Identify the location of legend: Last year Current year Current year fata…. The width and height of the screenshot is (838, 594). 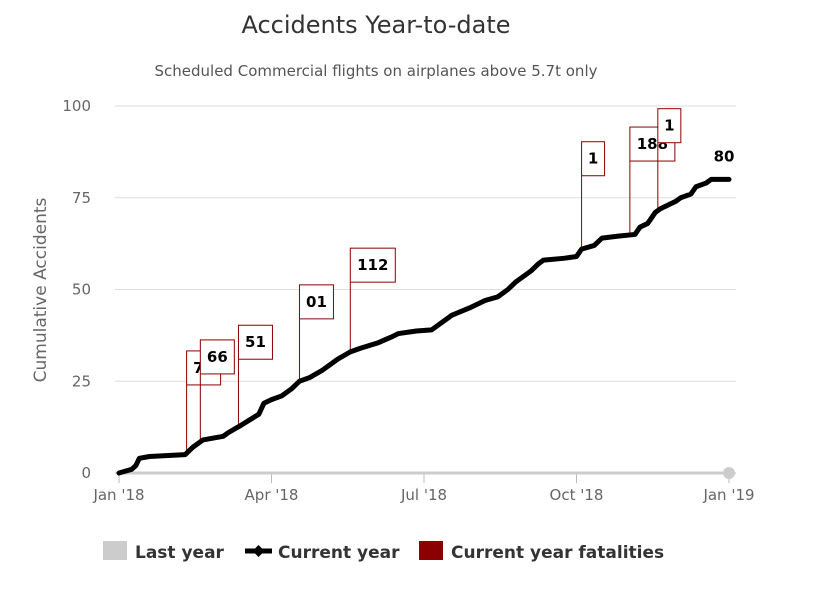
(383, 552).